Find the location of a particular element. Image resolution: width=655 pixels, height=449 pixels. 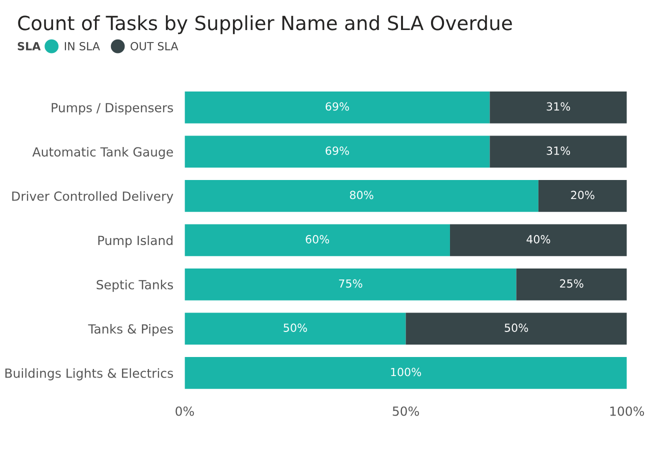

y-tick-label: Tanks & Pipes is located at coordinates (130, 330).